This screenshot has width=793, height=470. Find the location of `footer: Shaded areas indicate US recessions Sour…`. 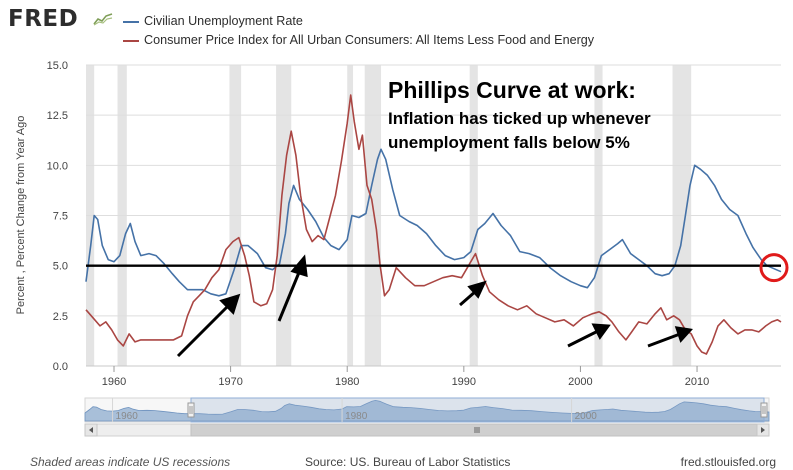

footer: Shaded areas indicate US recessions Sour… is located at coordinates (396, 461).